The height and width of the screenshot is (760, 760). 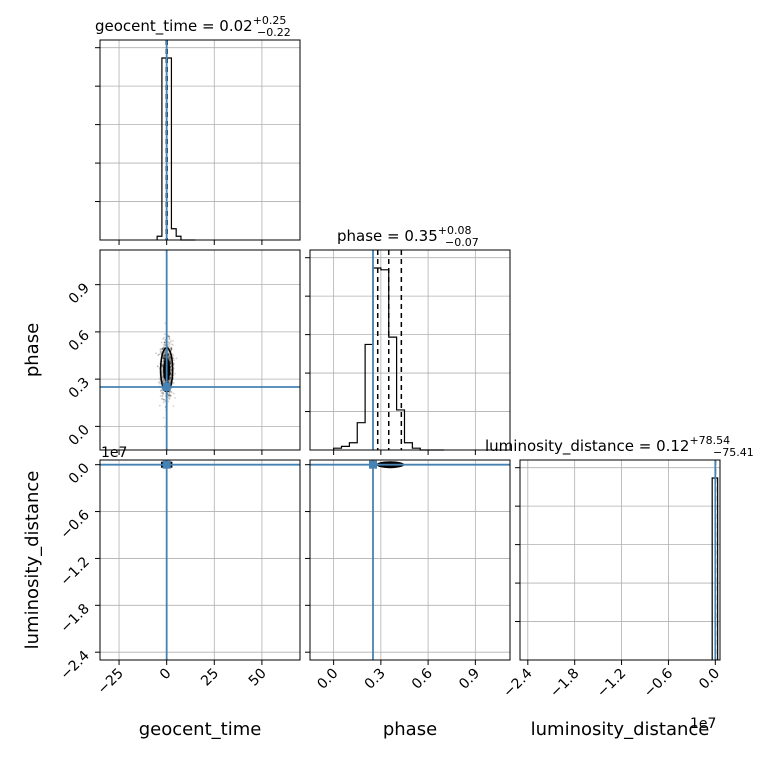 I want to click on xlabel-geocent-time: geocent_time, so click(x=200, y=729).